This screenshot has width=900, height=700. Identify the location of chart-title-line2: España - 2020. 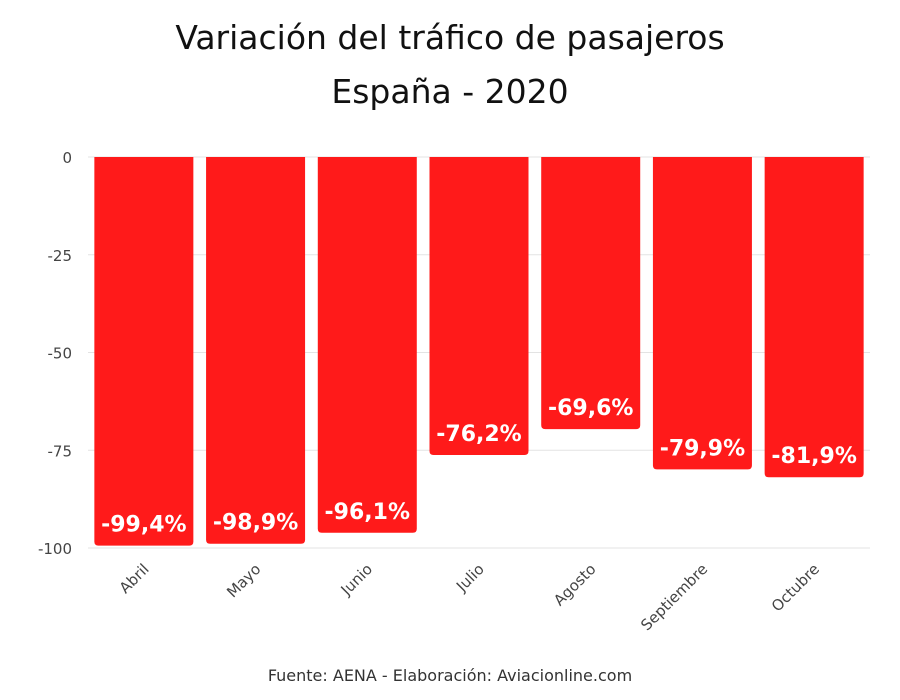
(450, 91).